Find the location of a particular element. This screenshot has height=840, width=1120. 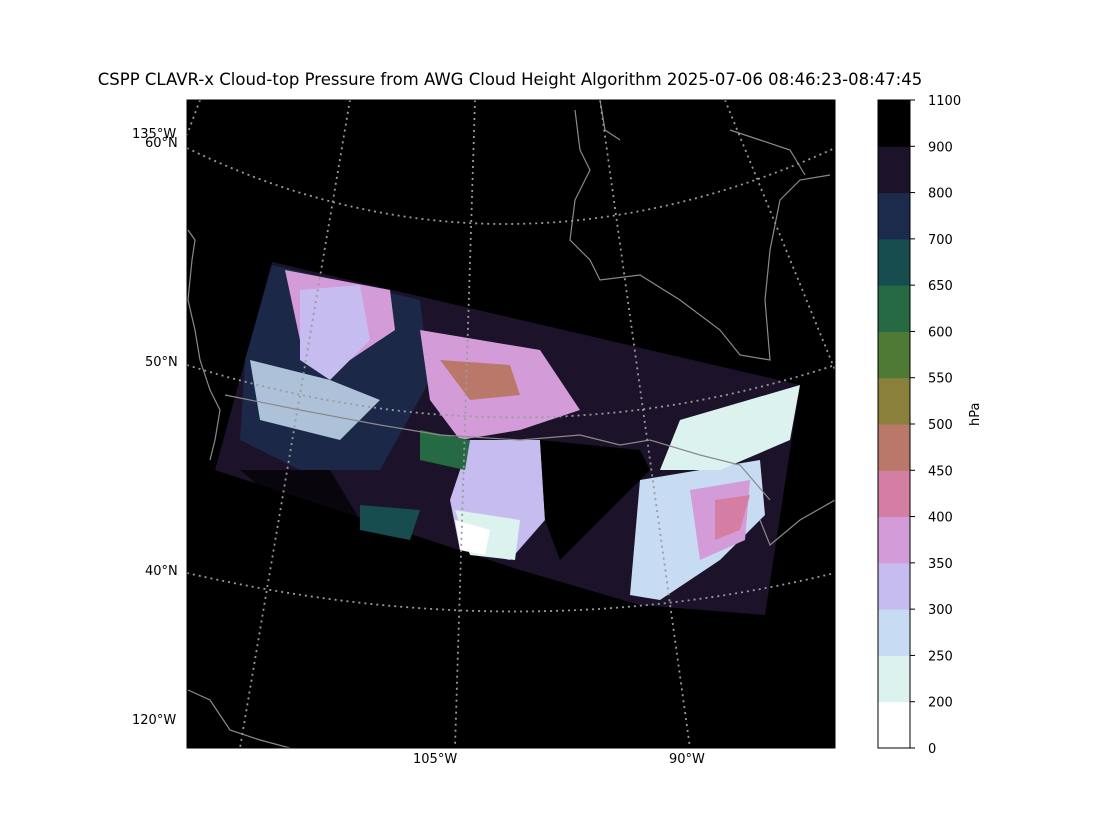

colorbar-tick-label: 650 is located at coordinates (940, 286).